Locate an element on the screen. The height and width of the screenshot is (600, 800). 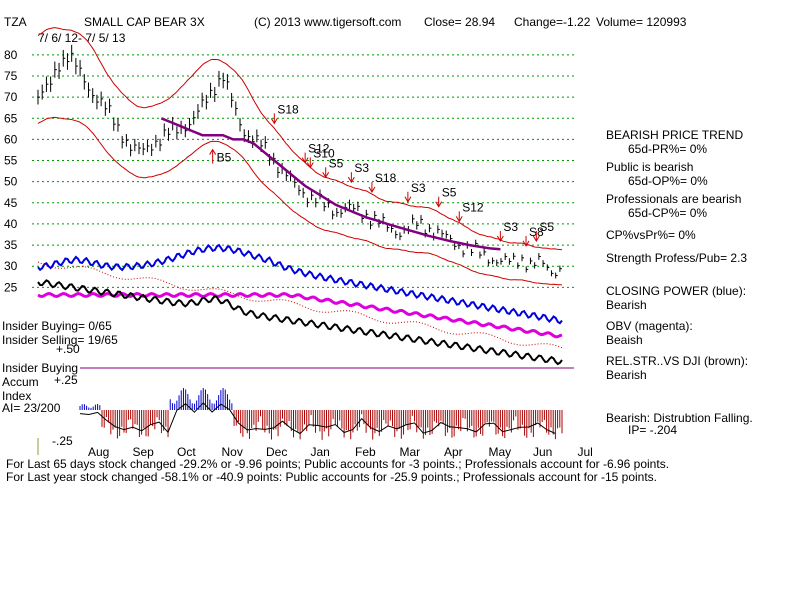
public-title: Public is bearish is located at coordinates (649, 167).